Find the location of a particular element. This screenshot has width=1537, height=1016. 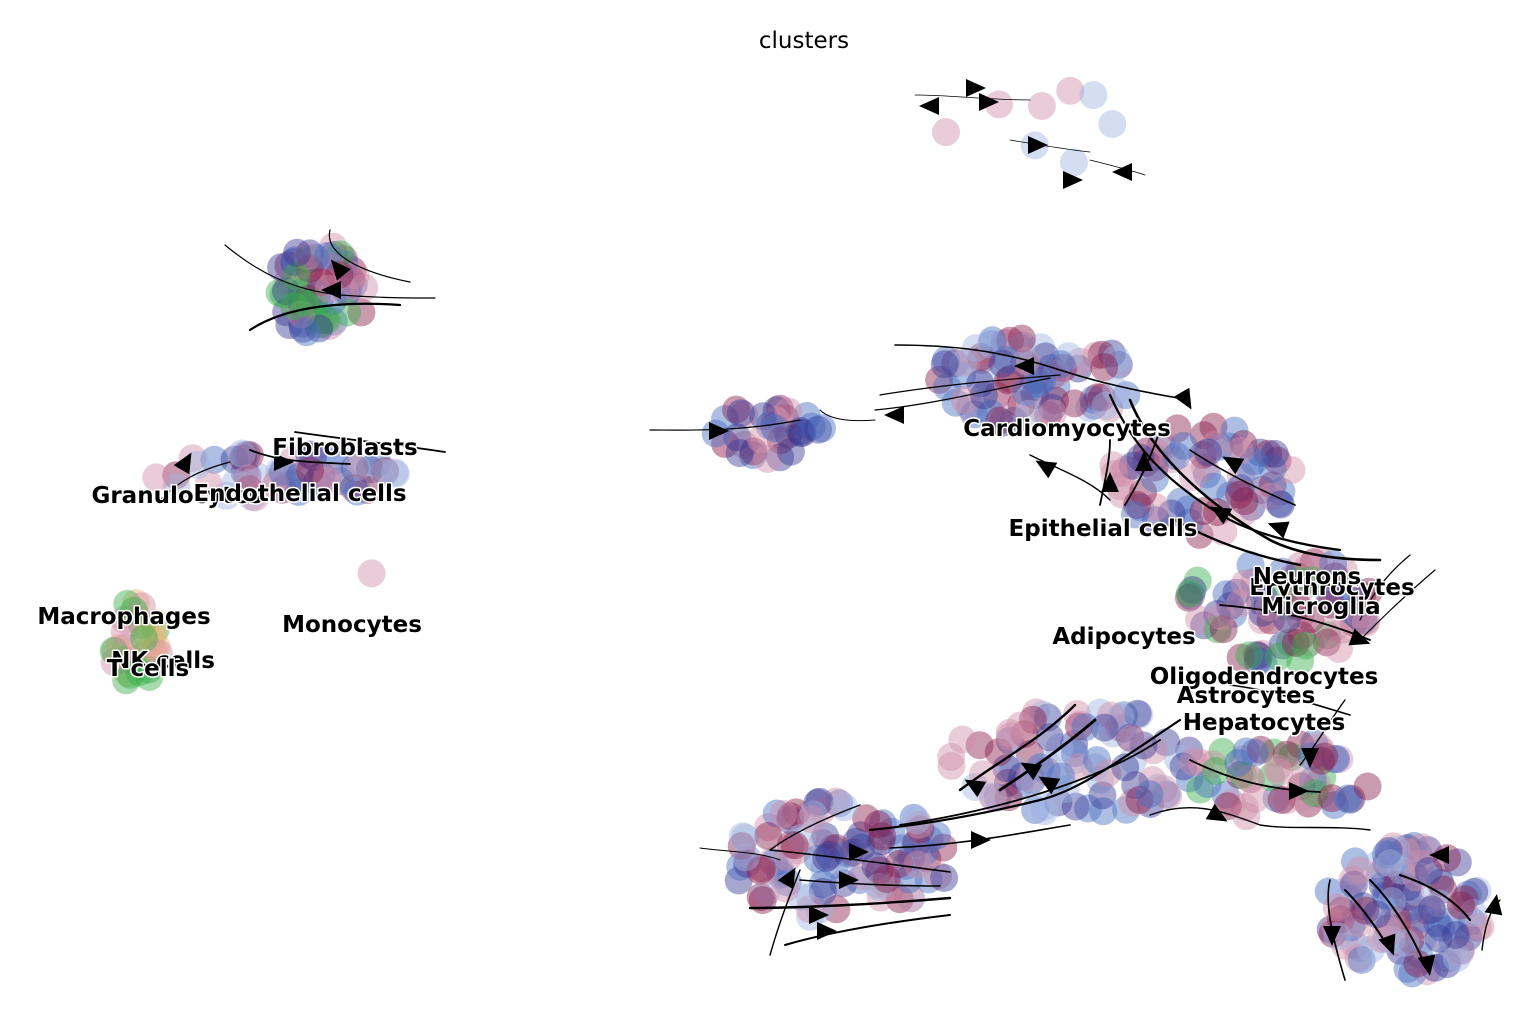

clusters_label_granulocytes: Granulocytes is located at coordinates (176, 496).